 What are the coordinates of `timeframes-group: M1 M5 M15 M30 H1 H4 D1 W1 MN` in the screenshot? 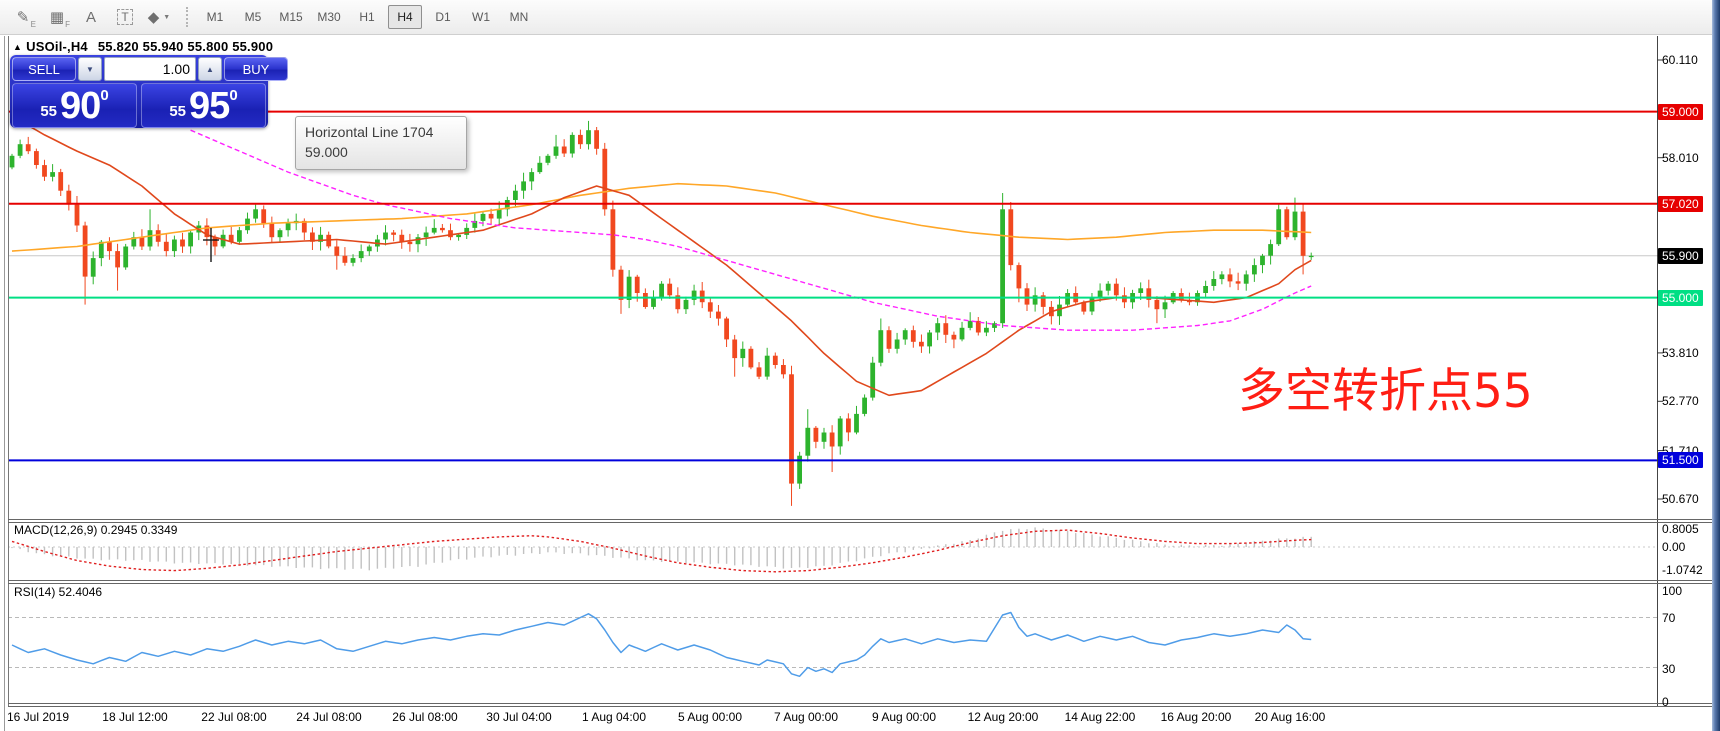 It's located at (367, 17).